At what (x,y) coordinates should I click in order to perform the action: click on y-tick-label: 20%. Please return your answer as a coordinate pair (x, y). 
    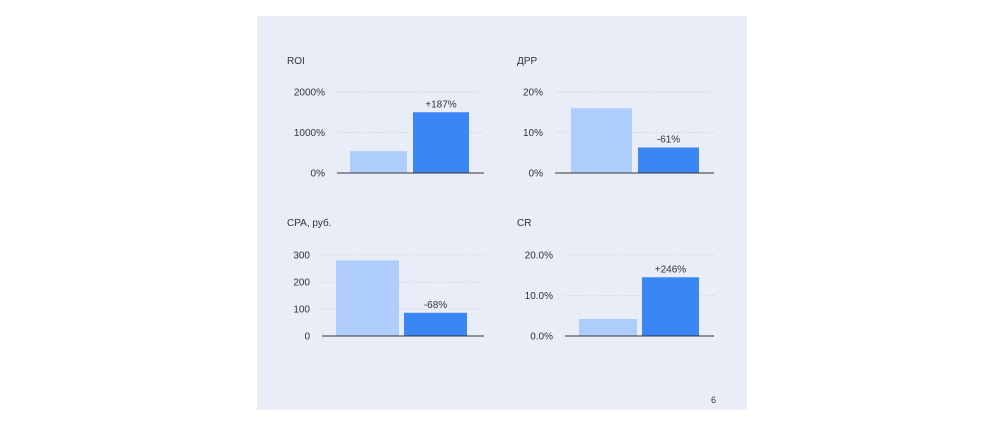
    Looking at the image, I should click on (533, 93).